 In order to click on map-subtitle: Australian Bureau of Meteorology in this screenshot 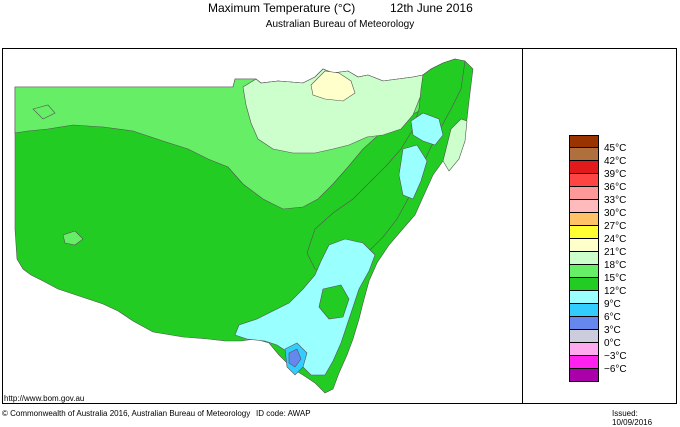, I will do `click(340, 24)`.